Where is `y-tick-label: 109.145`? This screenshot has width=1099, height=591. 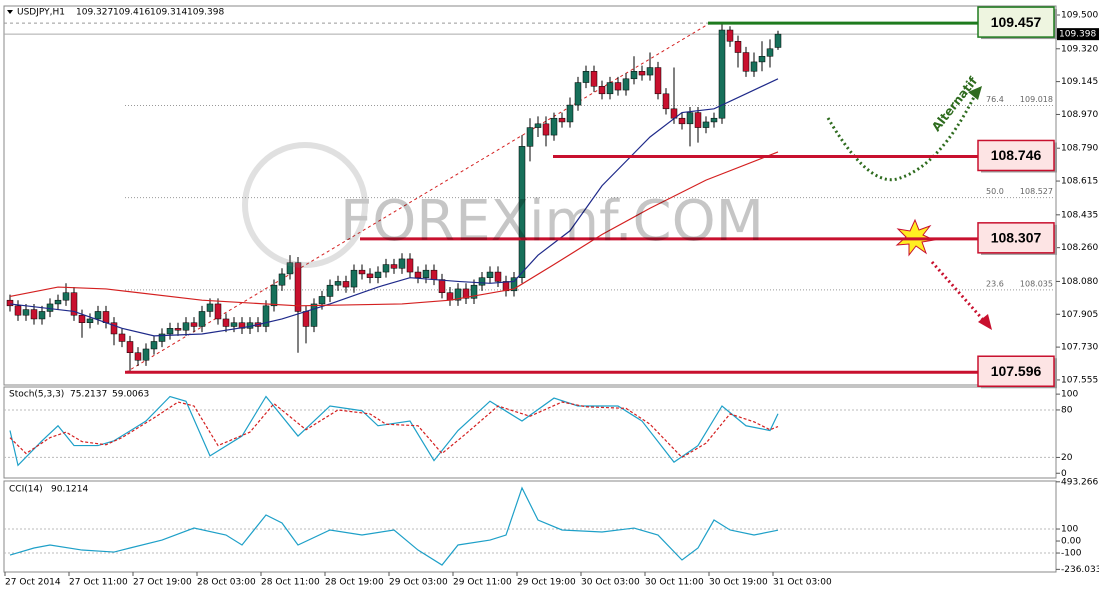
y-tick-label: 109.145 is located at coordinates (1079, 82).